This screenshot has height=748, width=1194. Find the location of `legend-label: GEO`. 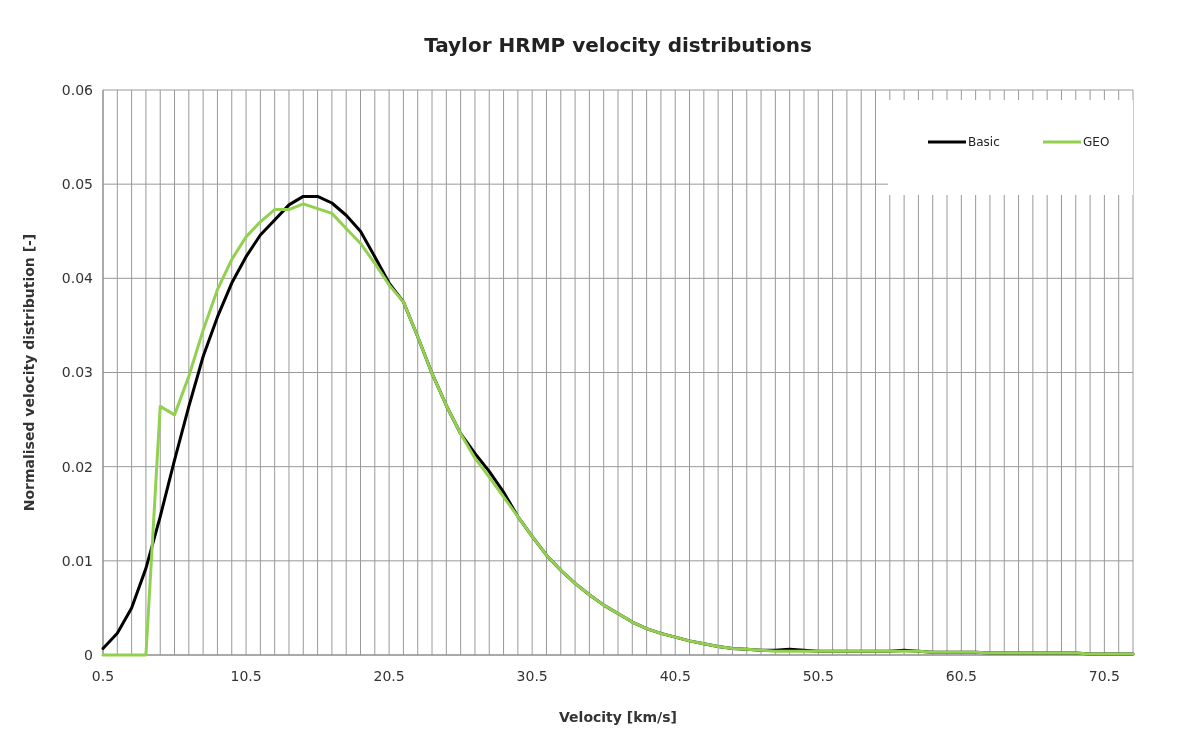

legend-label: GEO is located at coordinates (1096, 142).